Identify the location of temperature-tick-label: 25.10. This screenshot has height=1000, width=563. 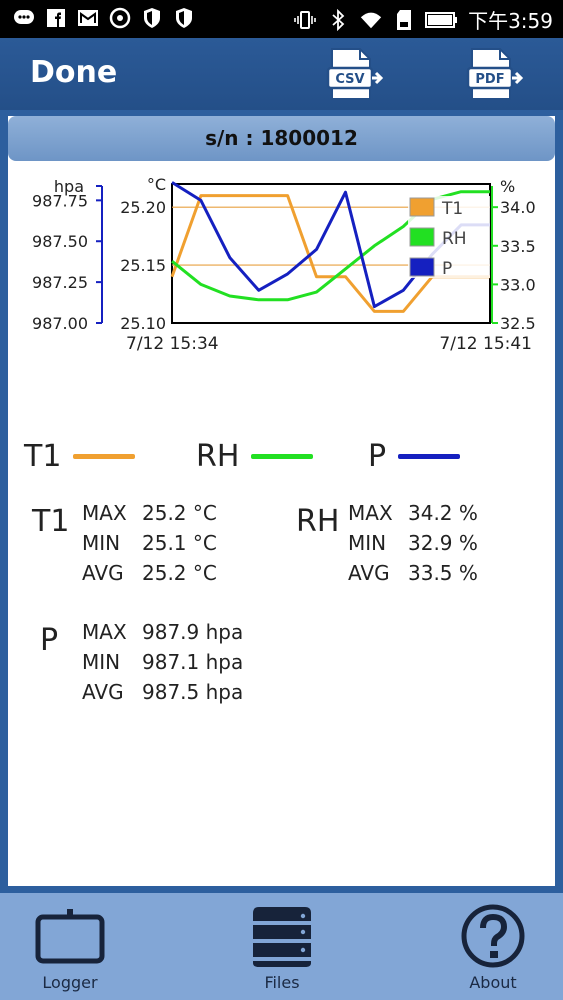
(143, 323).